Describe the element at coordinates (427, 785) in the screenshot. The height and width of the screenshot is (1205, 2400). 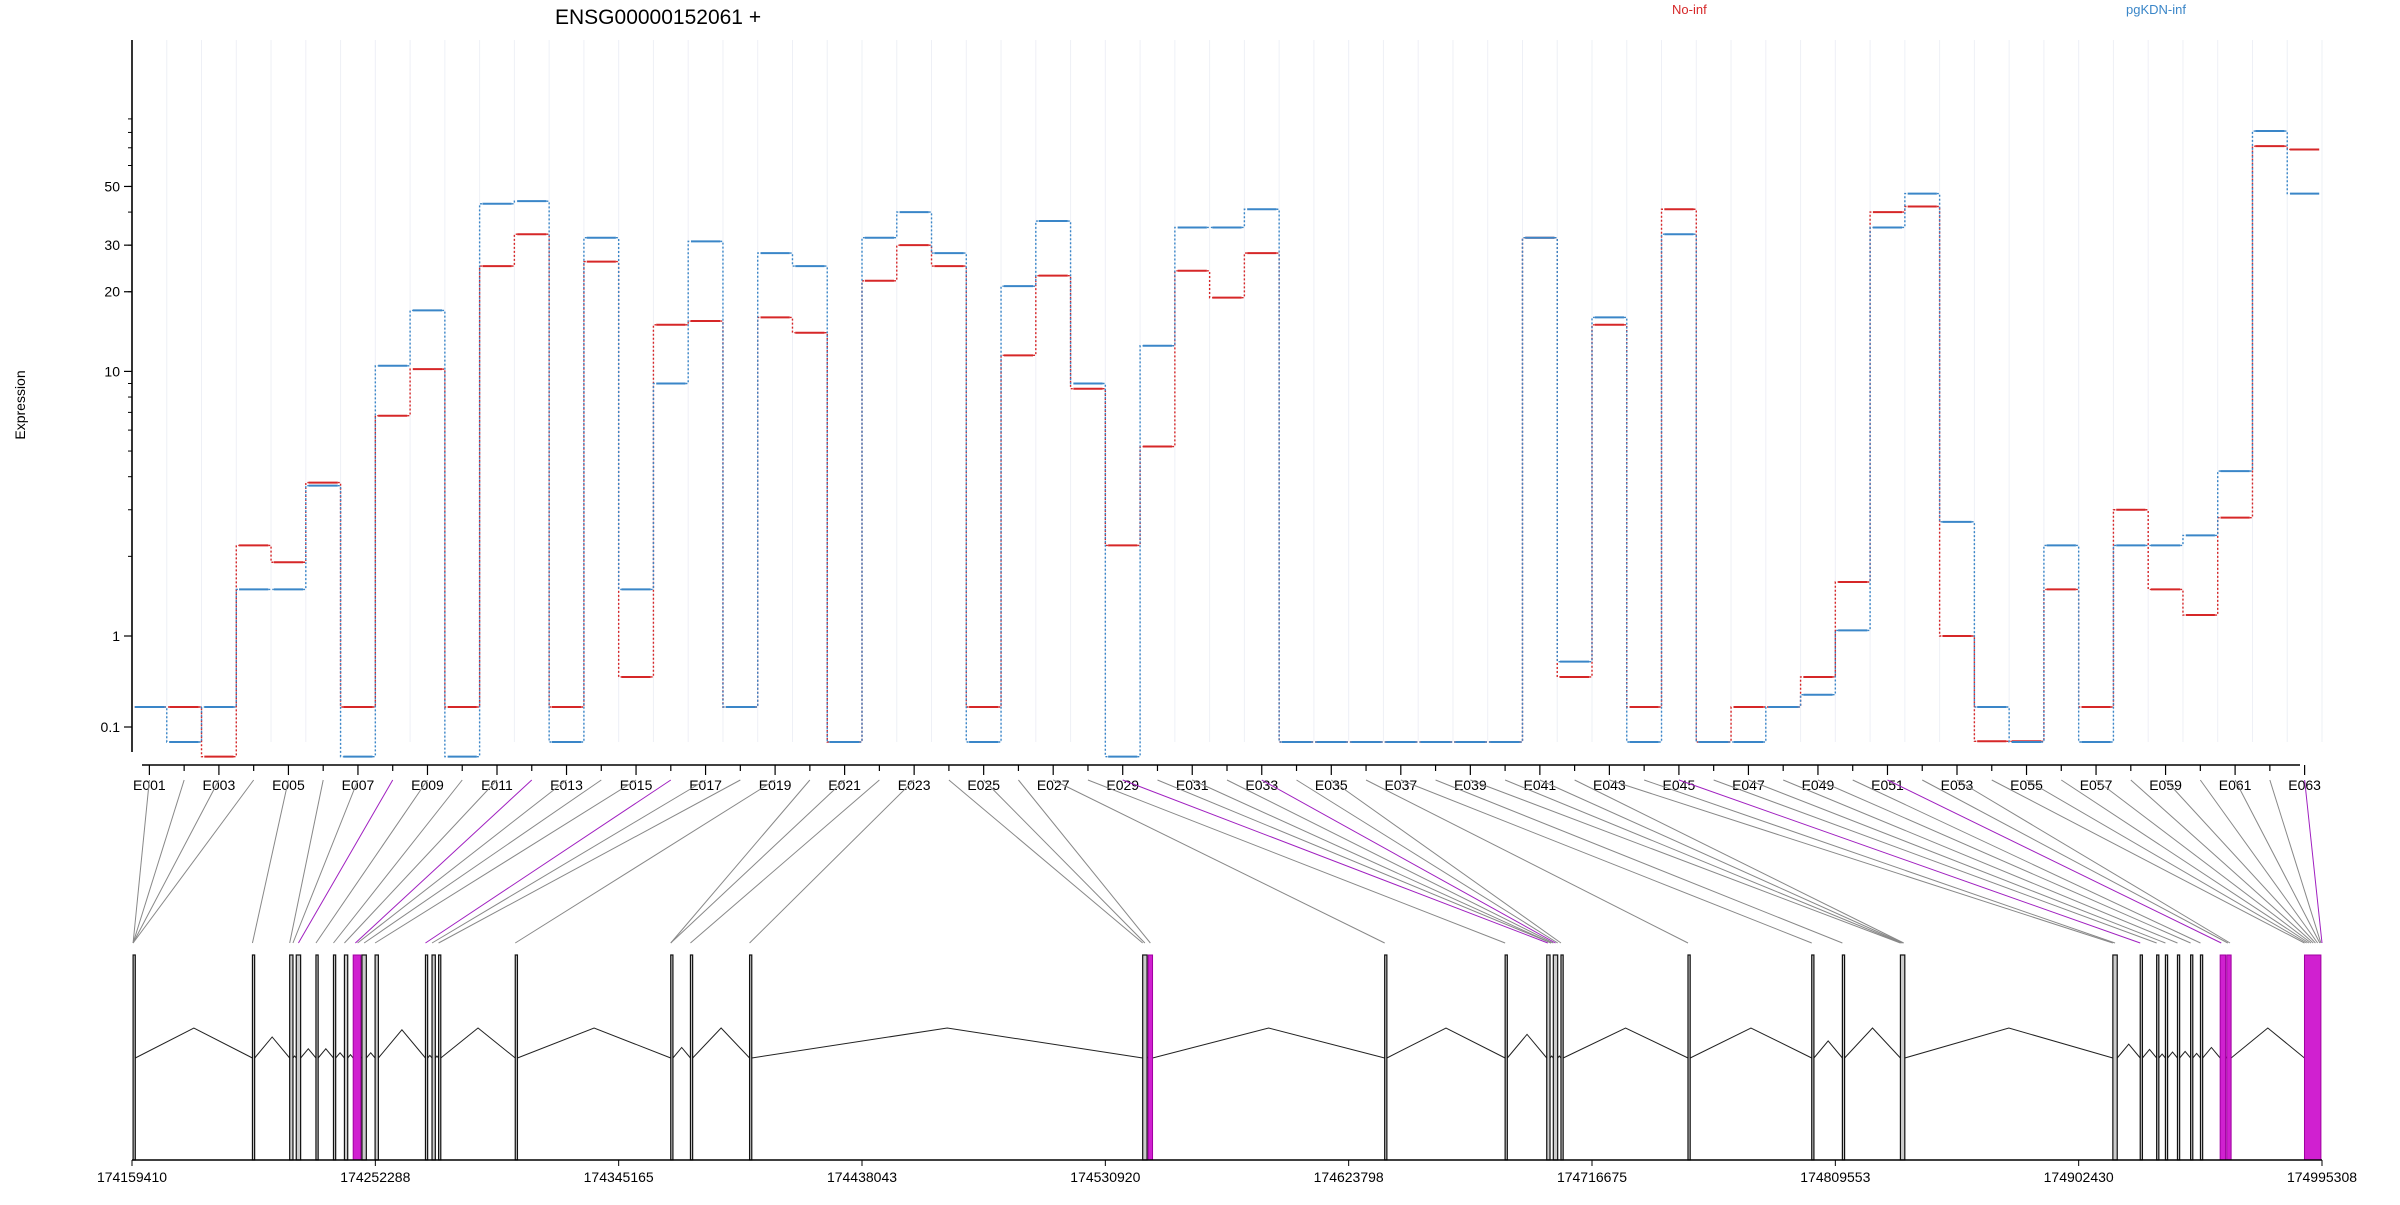
I see `x-tick-label: E009` at that location.